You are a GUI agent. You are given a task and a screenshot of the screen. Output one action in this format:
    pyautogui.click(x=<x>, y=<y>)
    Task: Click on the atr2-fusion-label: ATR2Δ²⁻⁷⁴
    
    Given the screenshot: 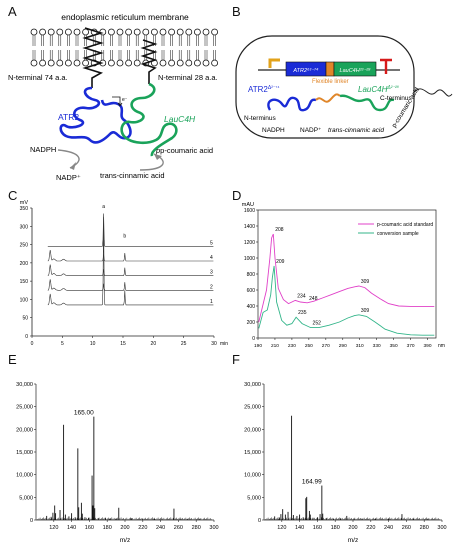 What is the action you would take?
    pyautogui.click(x=263, y=89)
    